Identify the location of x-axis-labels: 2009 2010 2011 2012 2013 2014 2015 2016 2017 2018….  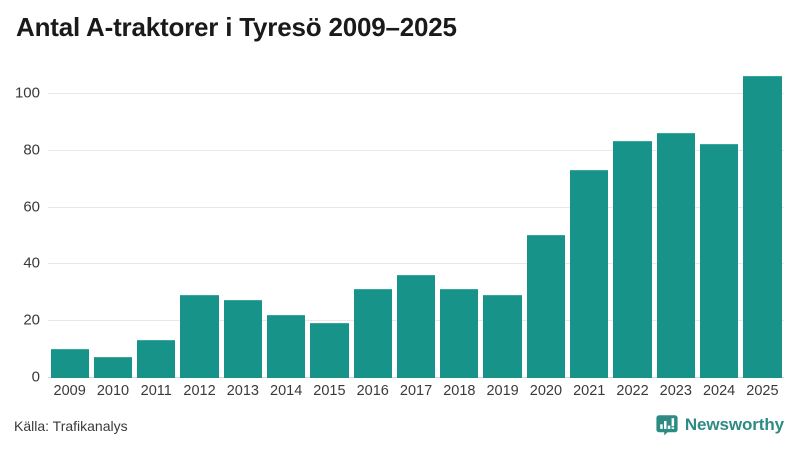
(416, 391).